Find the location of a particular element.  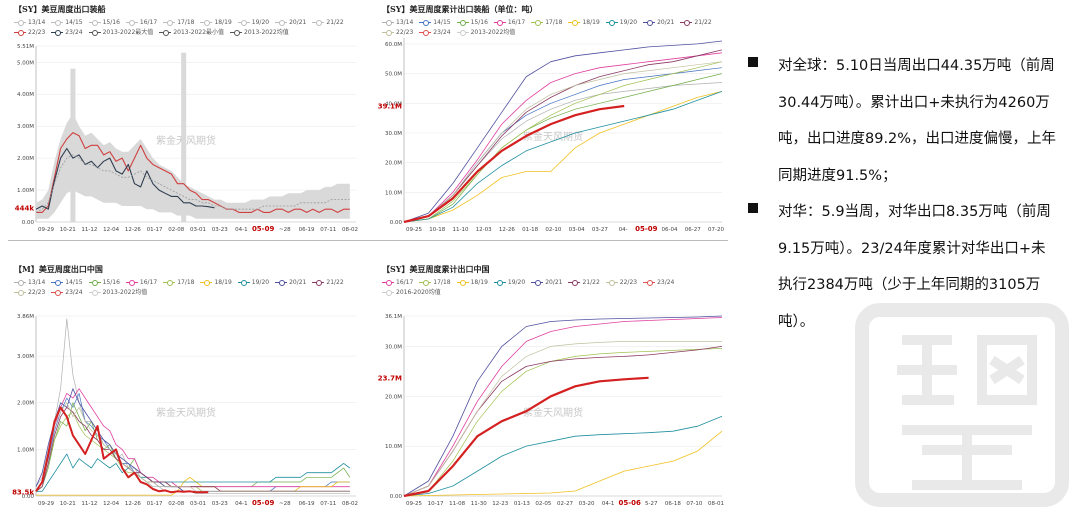

chart-title: 【SY】美豆周度累计出口装船（单位：吨） is located at coordinates (460, 9).